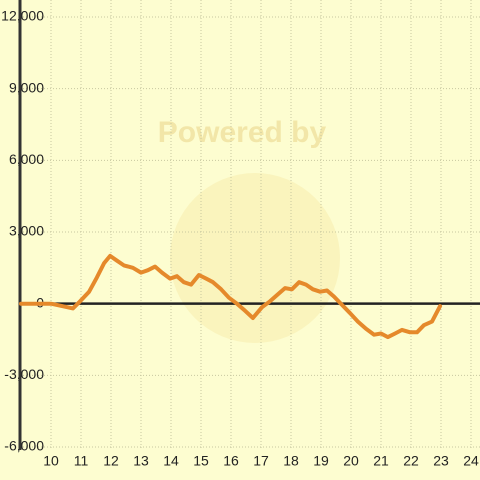 This screenshot has width=480, height=480. What do you see at coordinates (441, 461) in the screenshot?
I see `x-tick-label: 23` at bounding box center [441, 461].